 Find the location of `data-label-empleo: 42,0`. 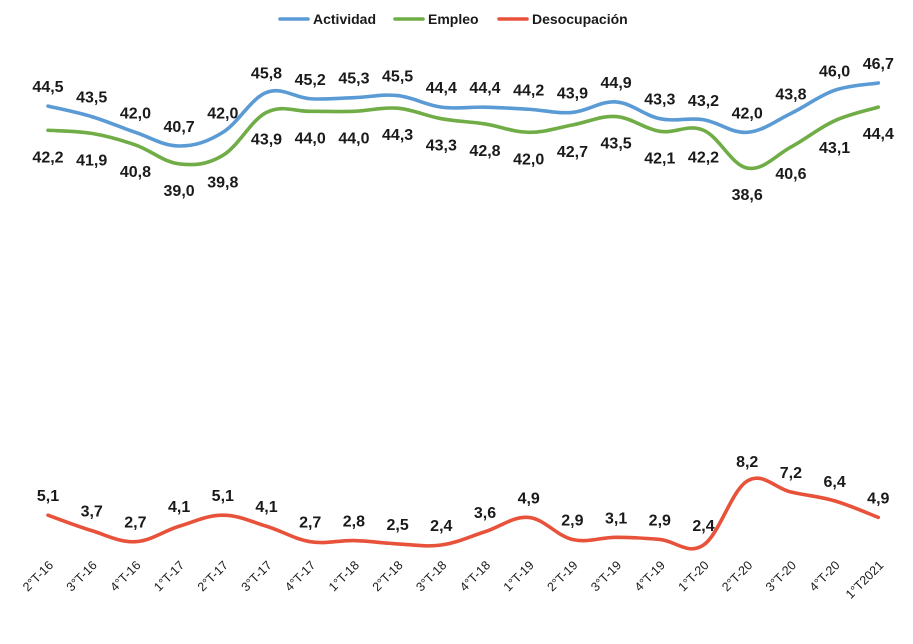

data-label-empleo: 42,0 is located at coordinates (528, 159).